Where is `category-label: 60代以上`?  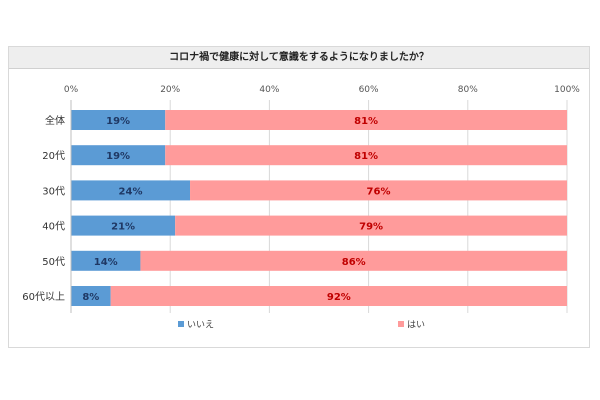
category-label: 60代以上 is located at coordinates (43, 297).